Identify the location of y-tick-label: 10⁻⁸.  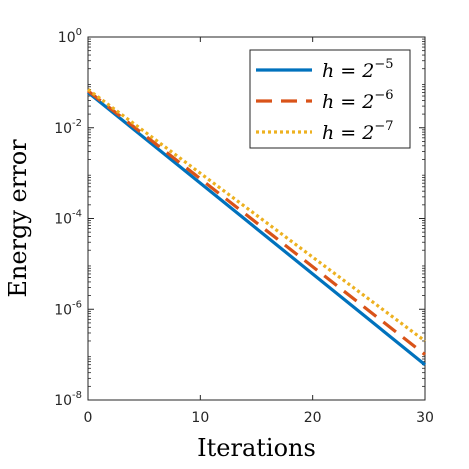
(68, 399).